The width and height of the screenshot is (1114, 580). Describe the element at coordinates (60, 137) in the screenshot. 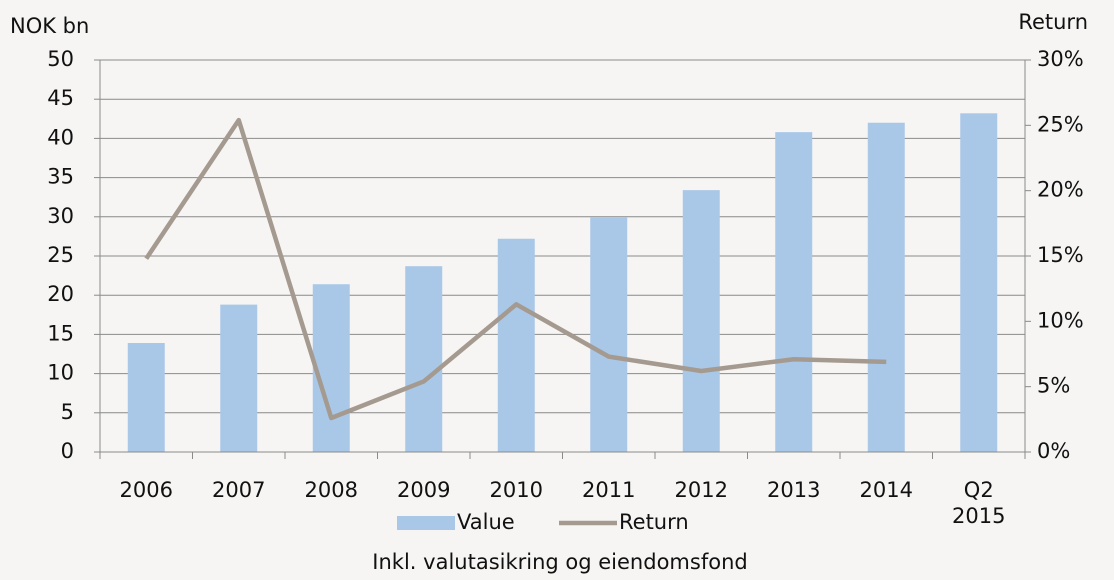

I see `y-tick-label: 40` at that location.